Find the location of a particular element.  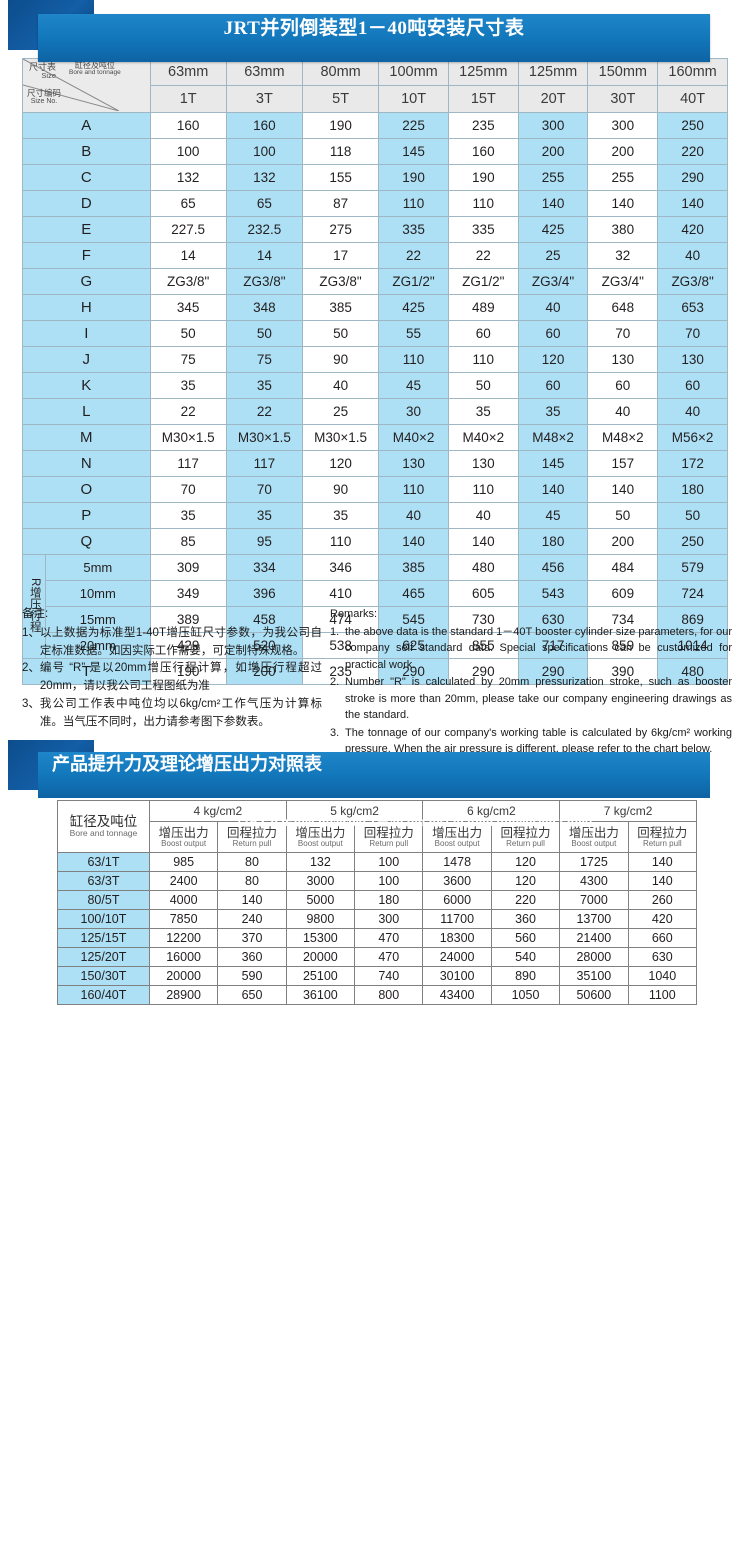

cell-P-6: 50 is located at coordinates (623, 515).